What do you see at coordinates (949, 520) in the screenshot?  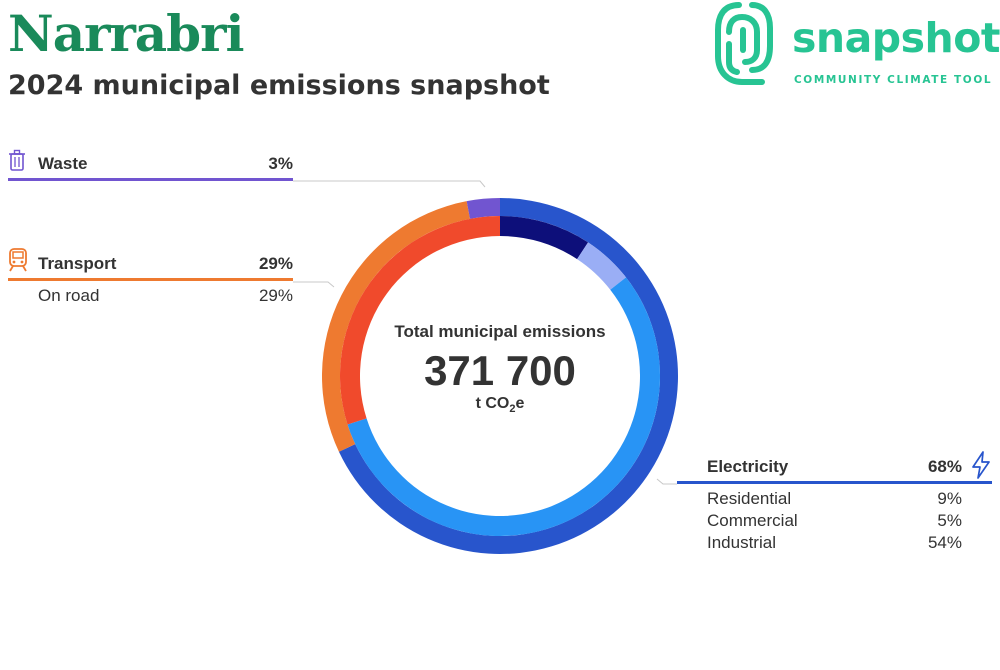 I see `sub-pct: 5%` at bounding box center [949, 520].